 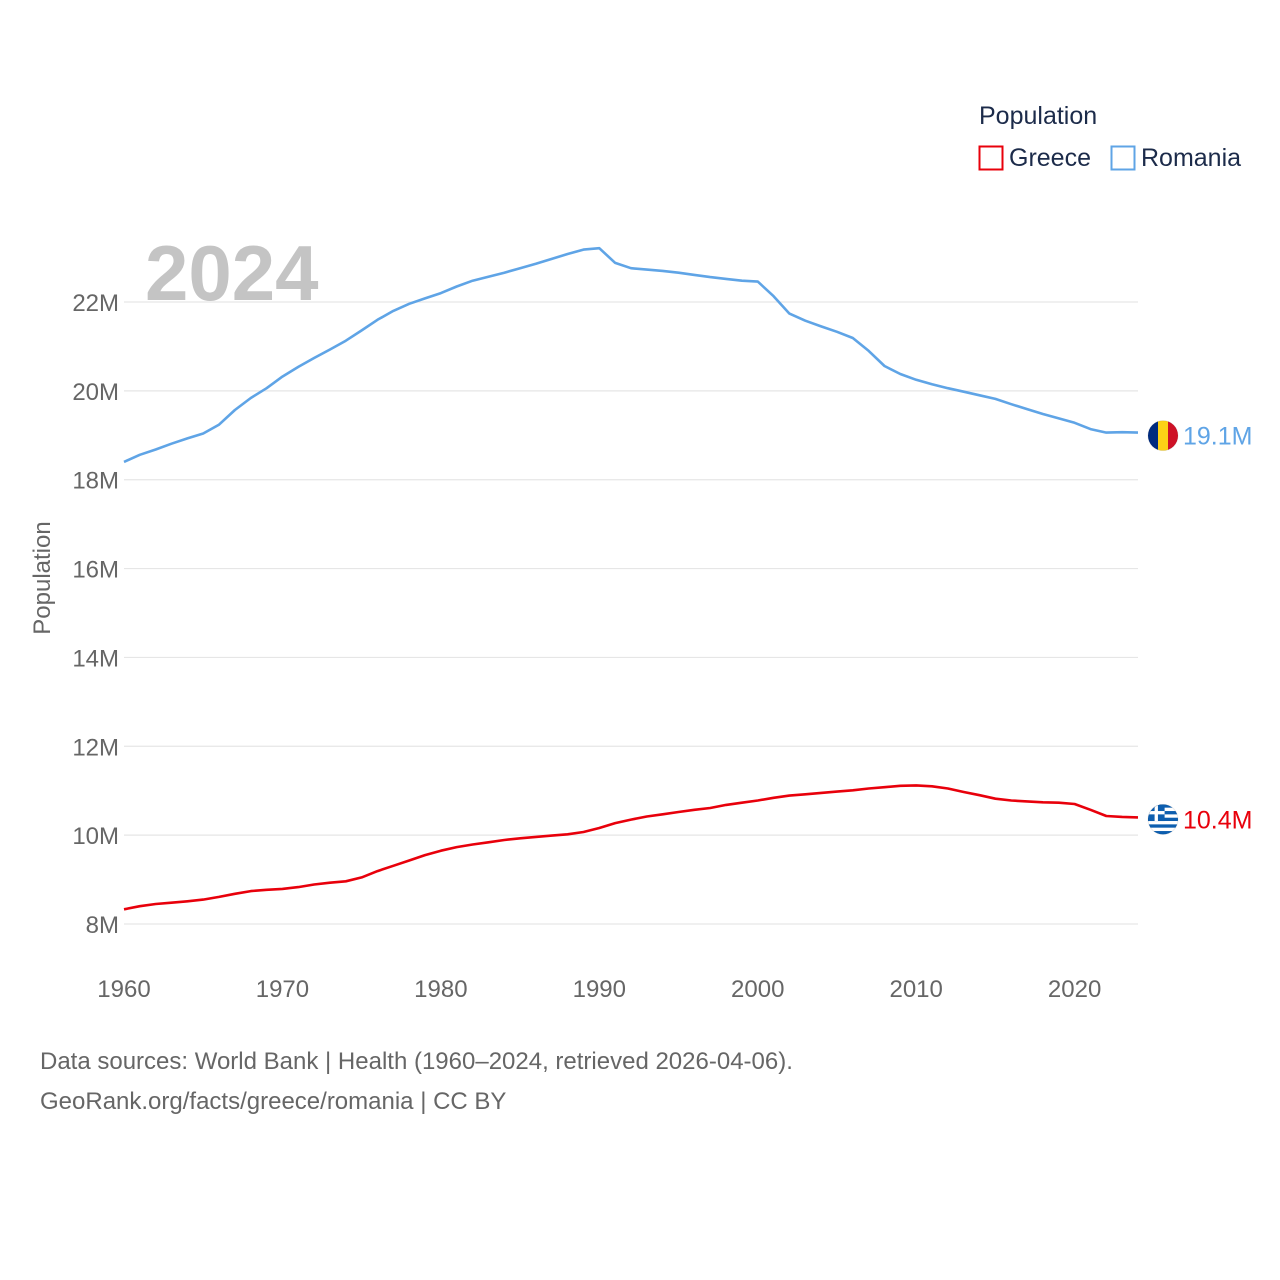 I want to click on y-tick-label: 16M, so click(x=95, y=570).